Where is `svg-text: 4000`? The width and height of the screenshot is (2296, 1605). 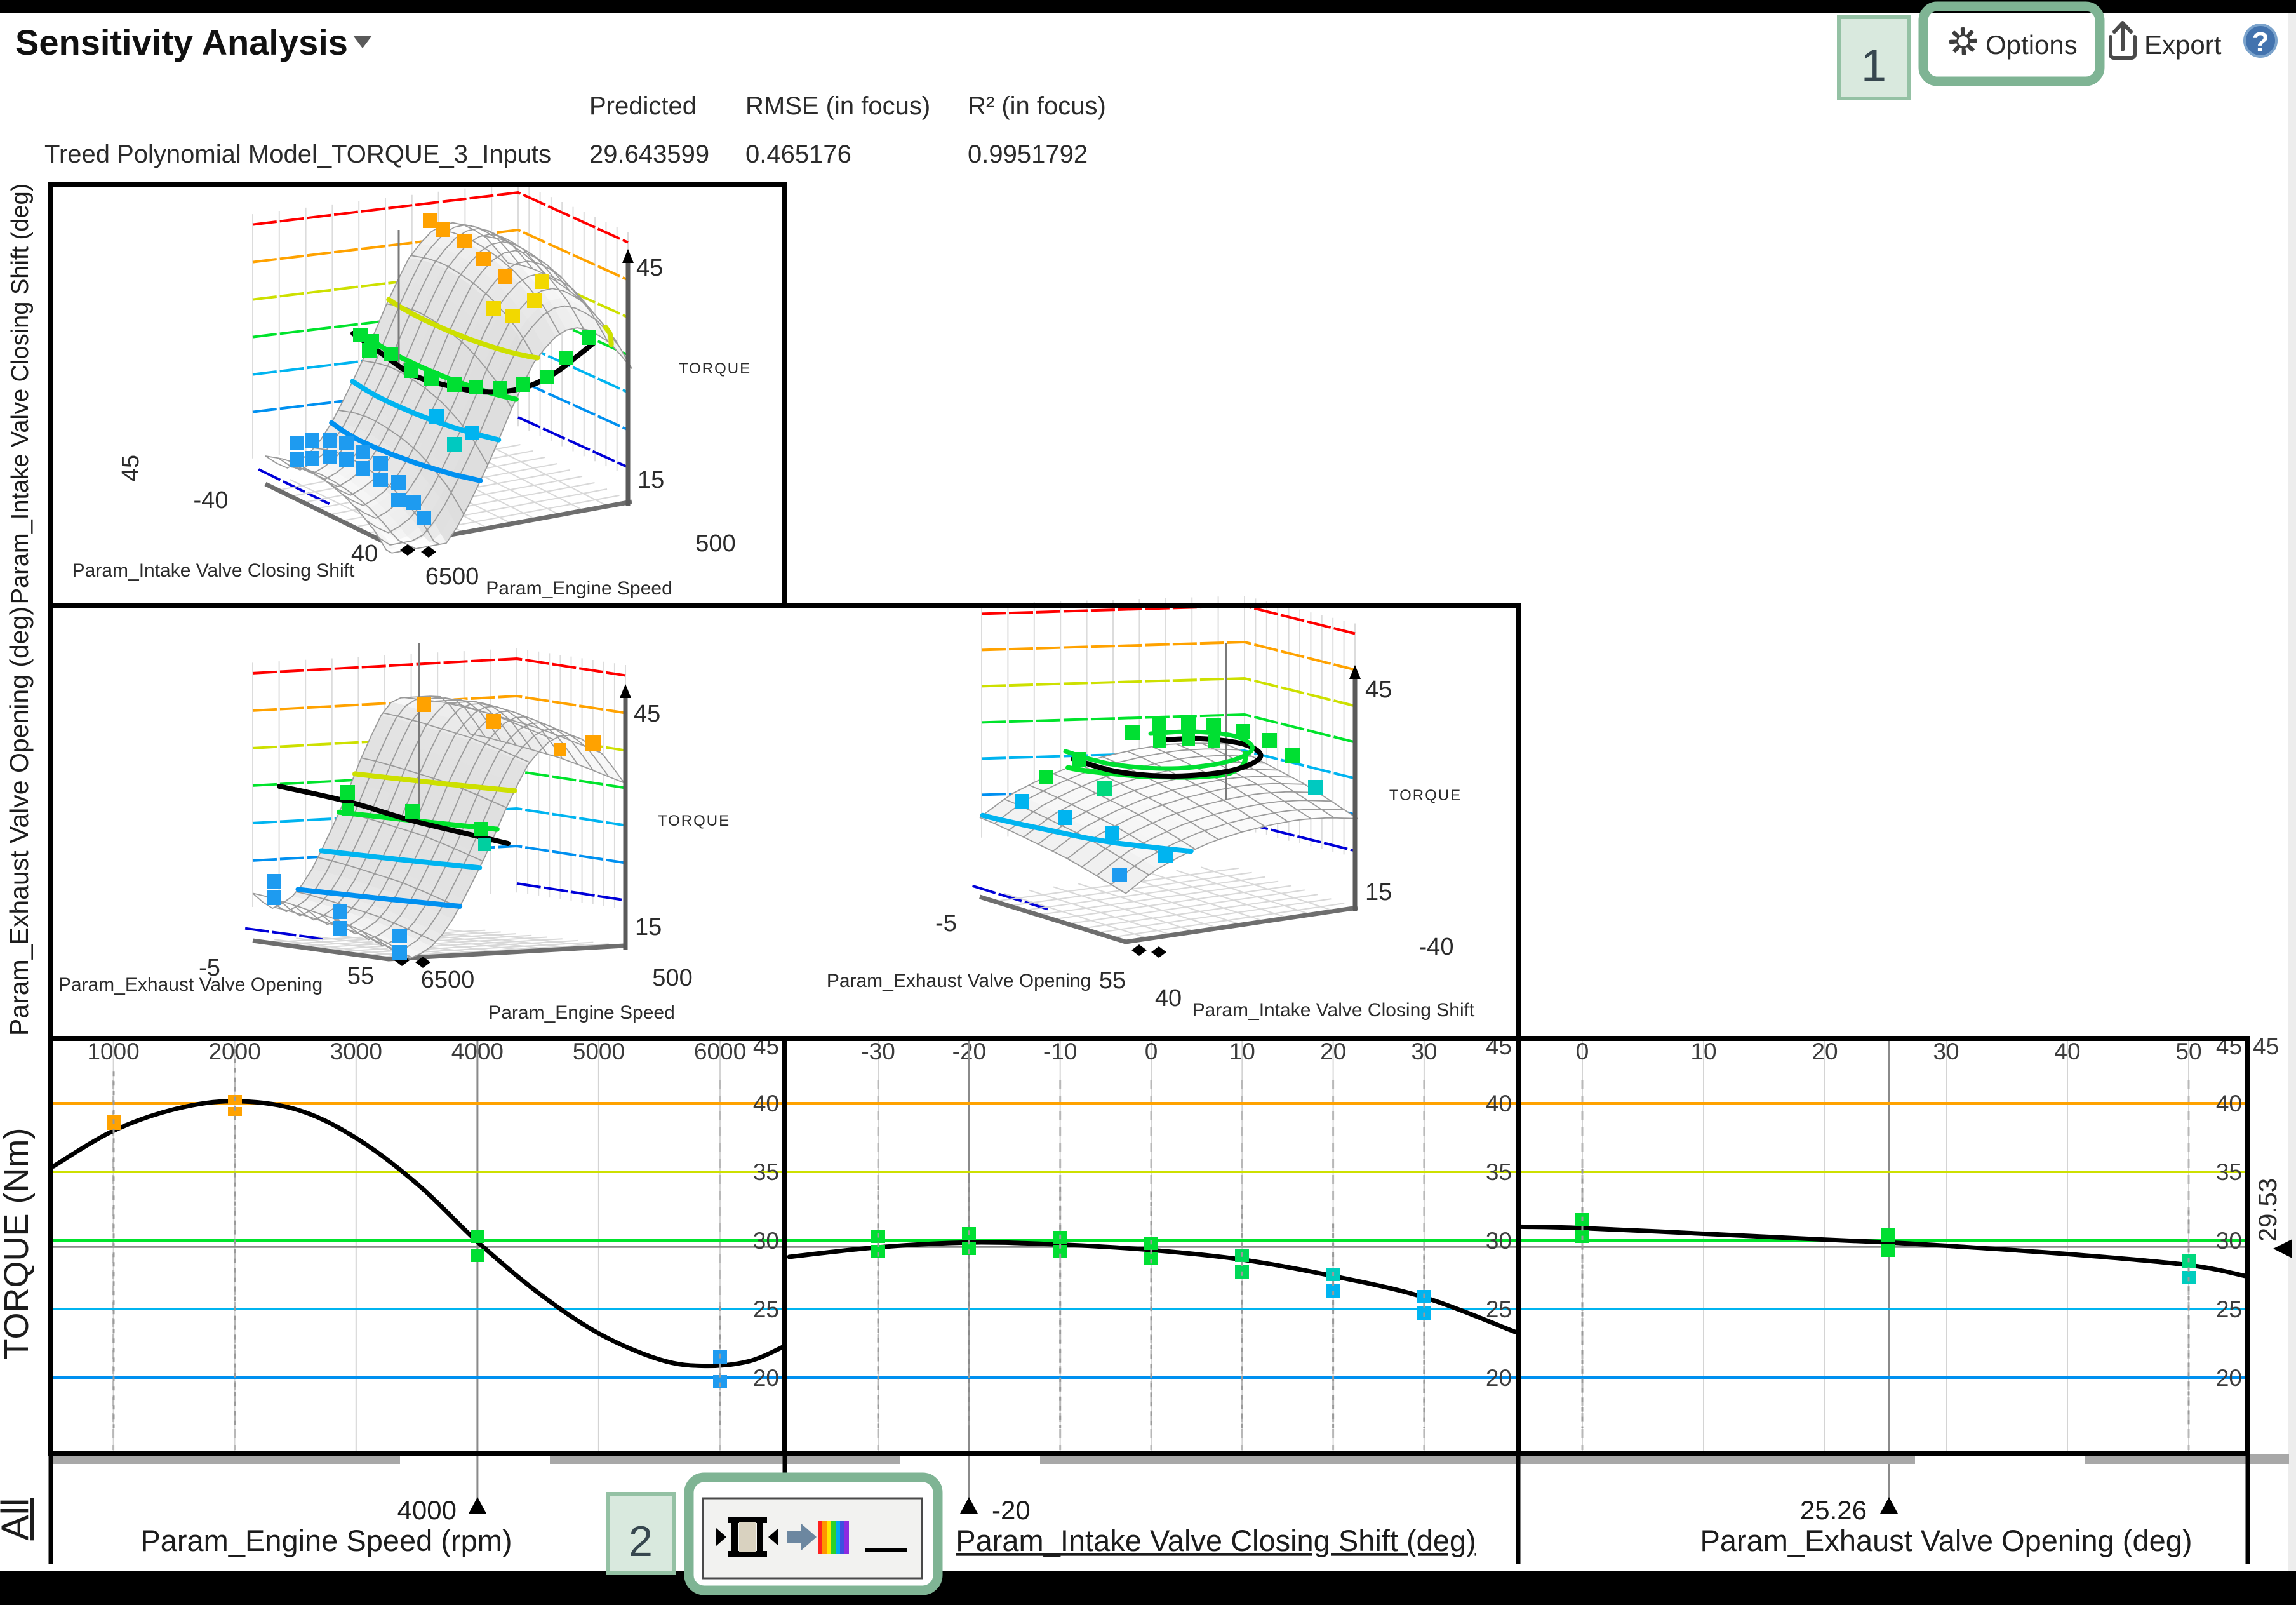
svg-text: 4000 is located at coordinates (427, 1510).